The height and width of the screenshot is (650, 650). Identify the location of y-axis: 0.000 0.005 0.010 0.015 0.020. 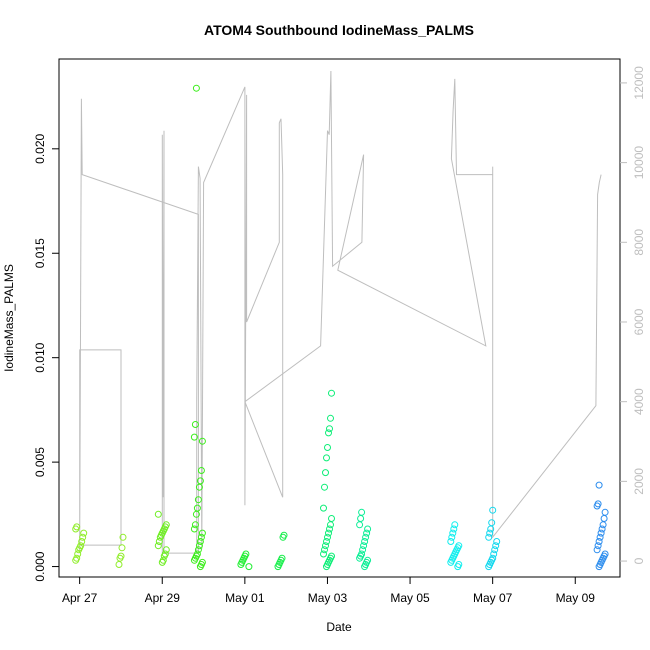
(46, 357).